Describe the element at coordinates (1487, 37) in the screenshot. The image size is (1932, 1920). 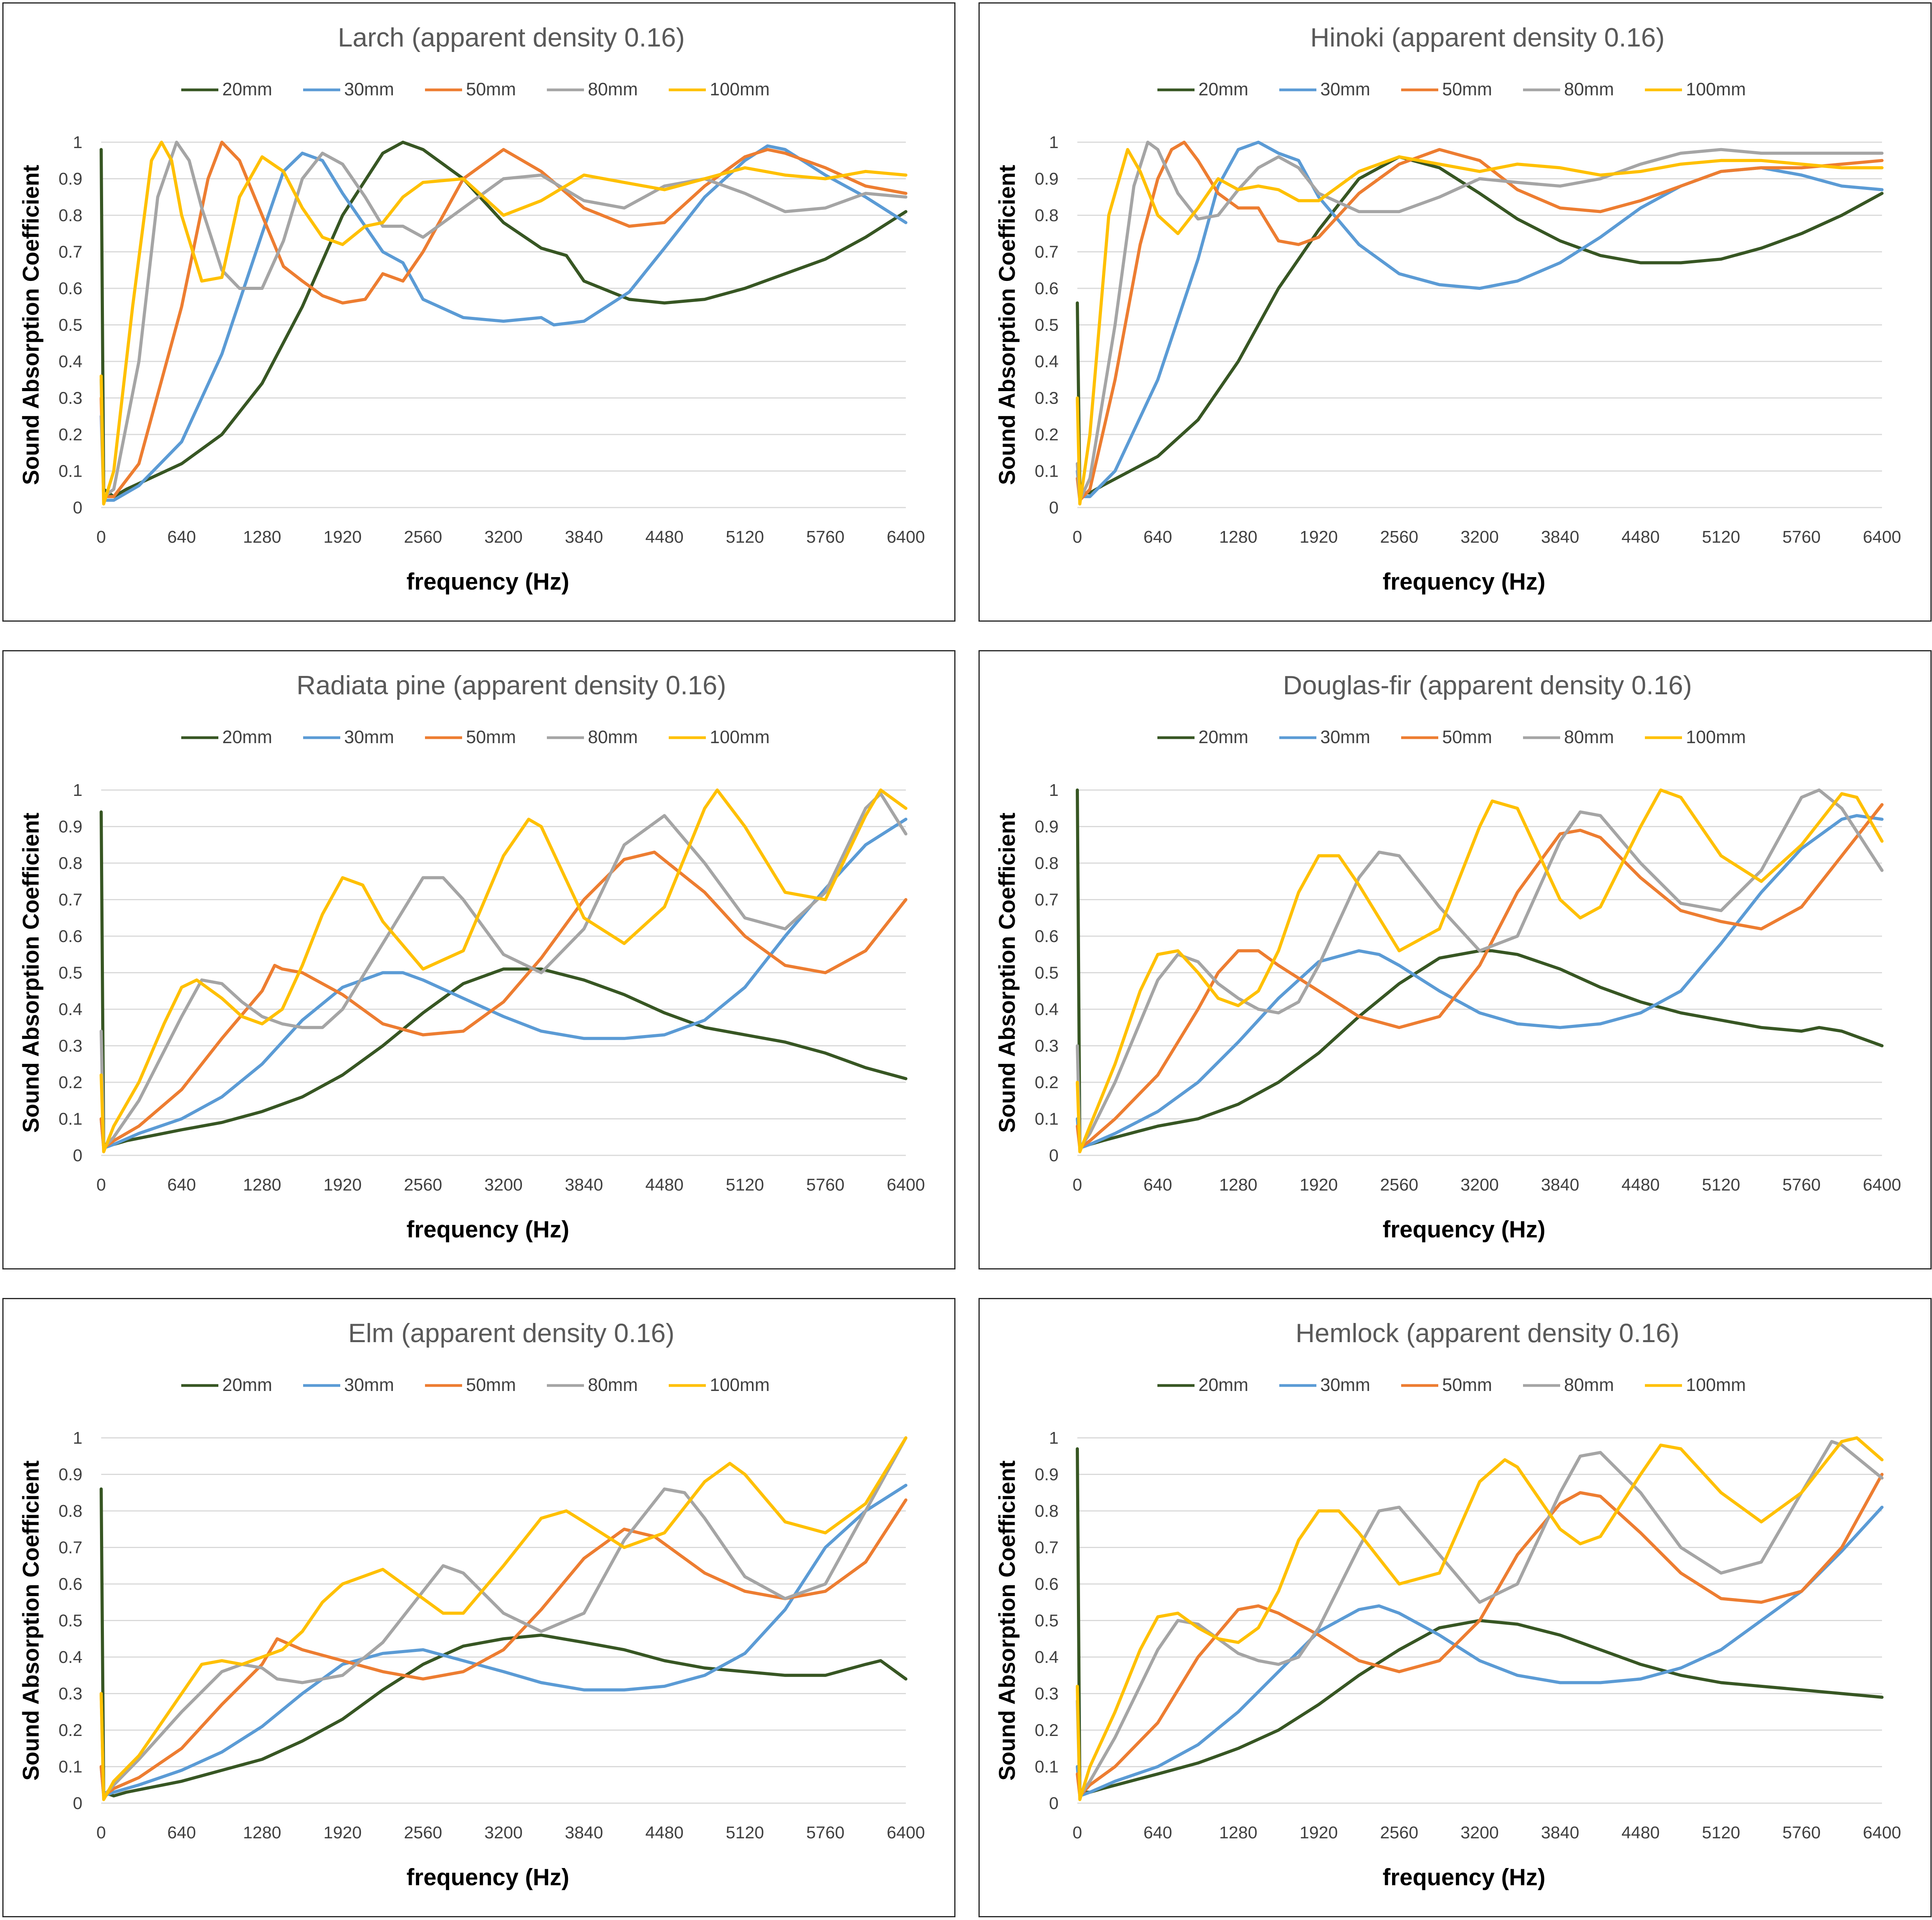
I see `chart-title: Hinoki (apparent density 0.16)` at that location.